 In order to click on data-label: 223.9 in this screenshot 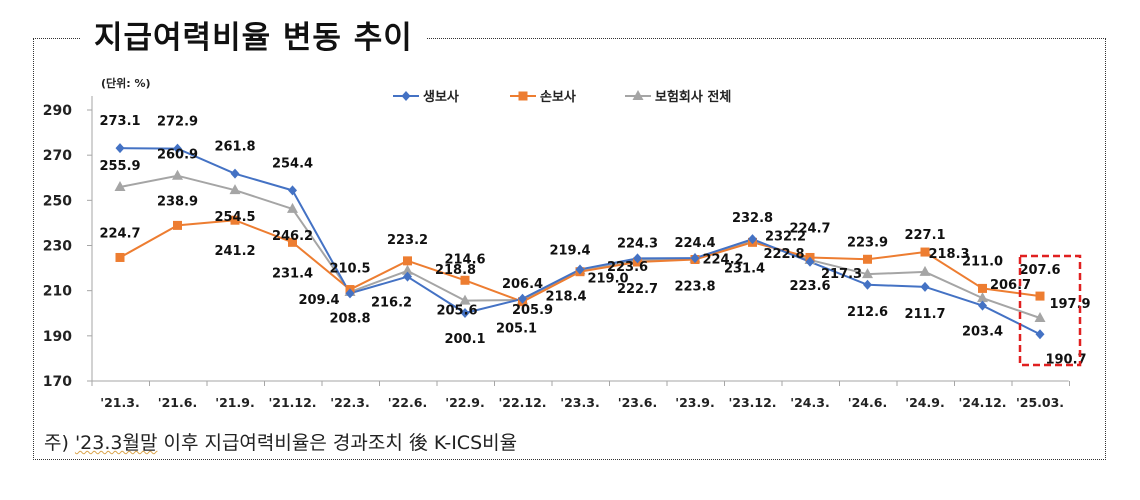, I will do `click(867, 242)`.